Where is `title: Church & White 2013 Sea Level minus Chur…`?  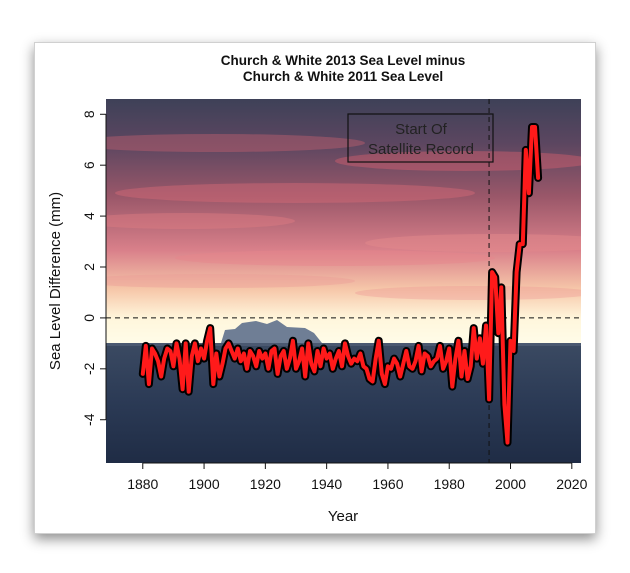 title: Church & White 2013 Sea Level minus Chur… is located at coordinates (343, 68).